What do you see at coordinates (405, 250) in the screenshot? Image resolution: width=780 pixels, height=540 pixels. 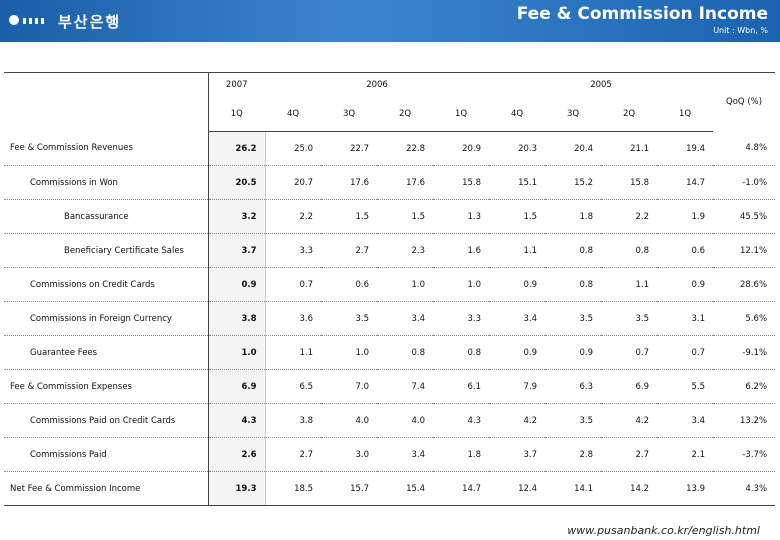 I see `value-cell: 2.3` at bounding box center [405, 250].